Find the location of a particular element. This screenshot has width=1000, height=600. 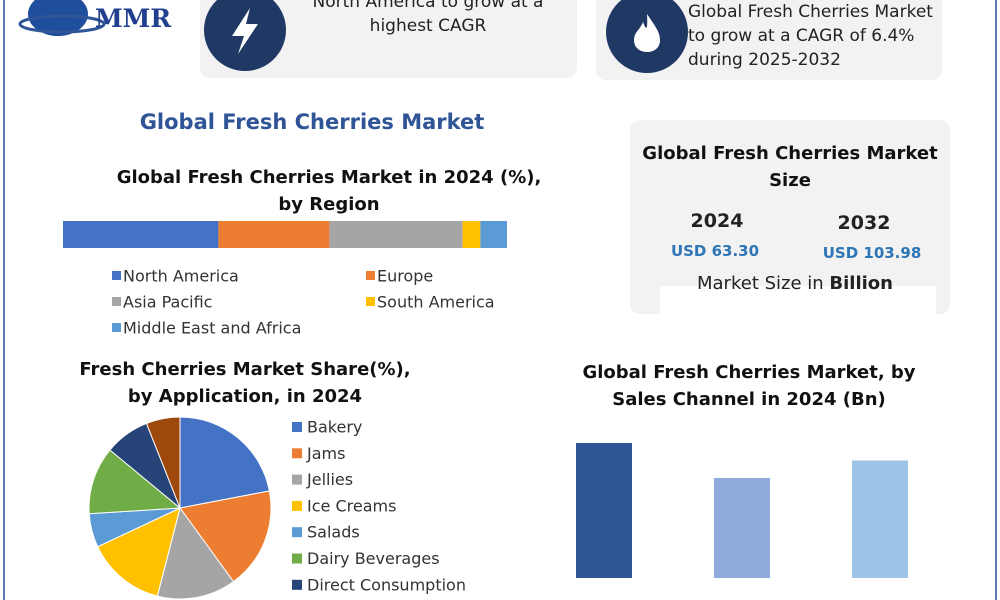

size-value: USD 63.30 is located at coordinates (715, 251).